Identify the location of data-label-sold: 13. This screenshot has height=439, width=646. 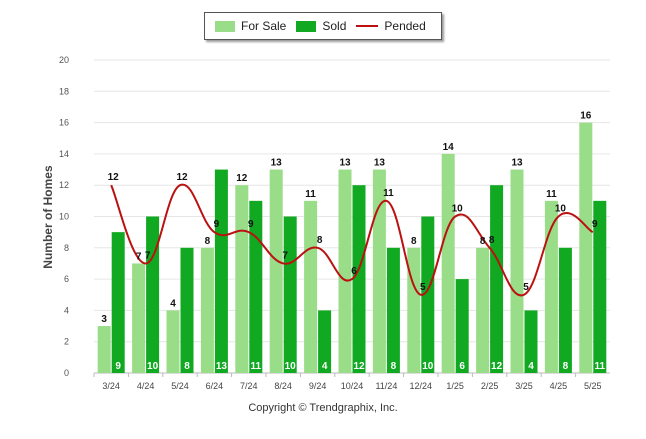
(222, 366).